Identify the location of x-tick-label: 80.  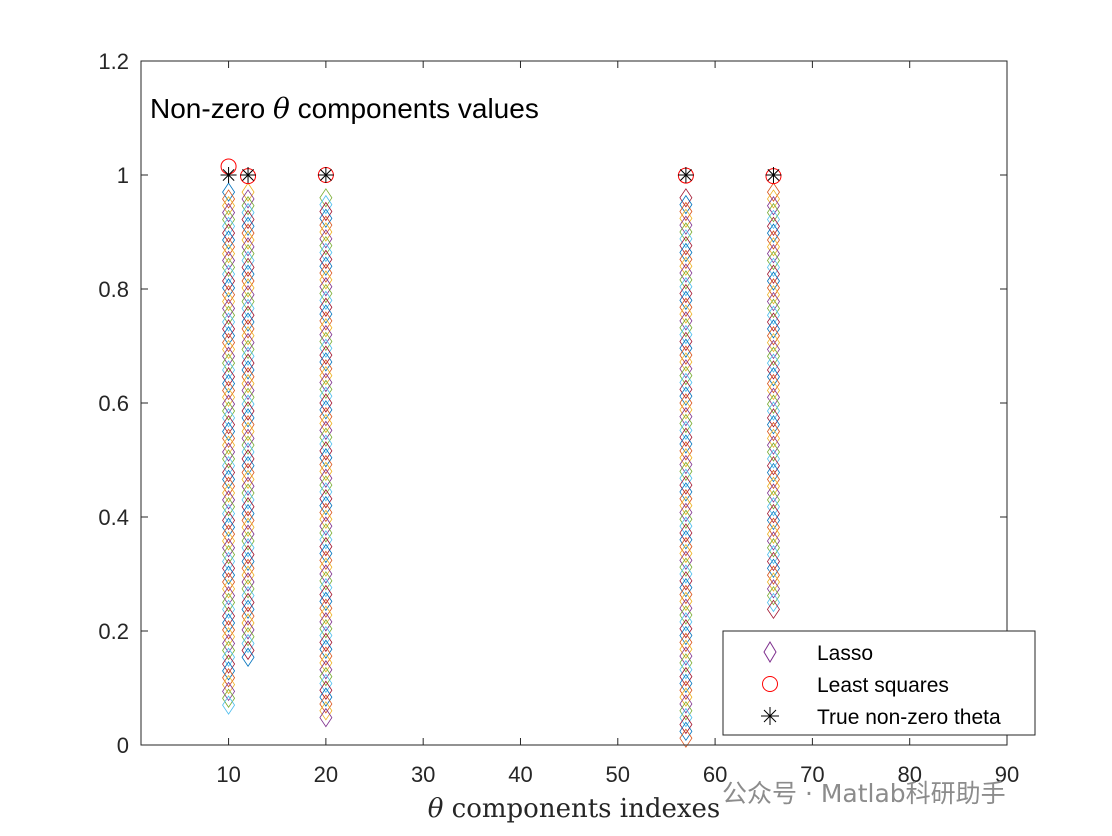
(909, 774).